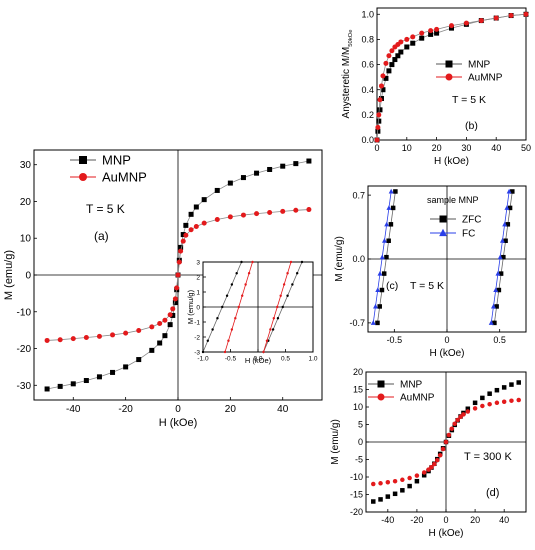 The width and height of the screenshot is (535, 550). What do you see at coordinates (451, 161) in the screenshot?
I see `x-axis-label: H (kOe)` at bounding box center [451, 161].